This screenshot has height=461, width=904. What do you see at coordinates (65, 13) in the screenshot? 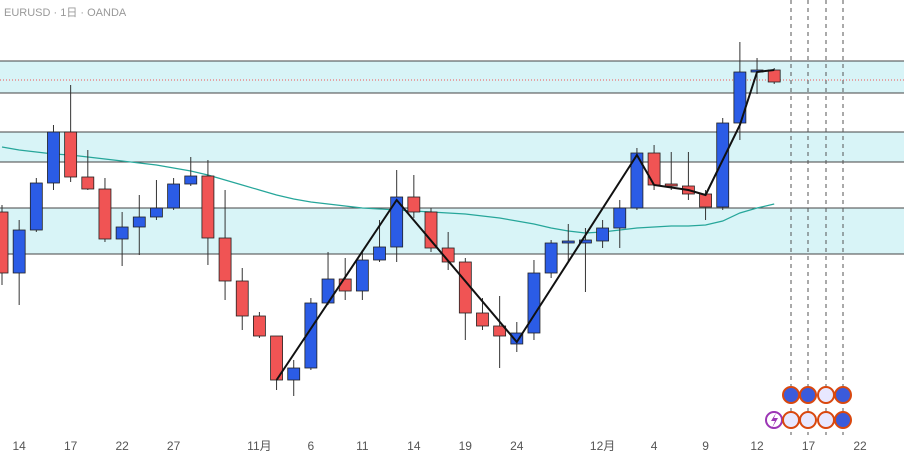
I see `chart-title: EURUSD · 1日 · OANDA` at bounding box center [65, 13].